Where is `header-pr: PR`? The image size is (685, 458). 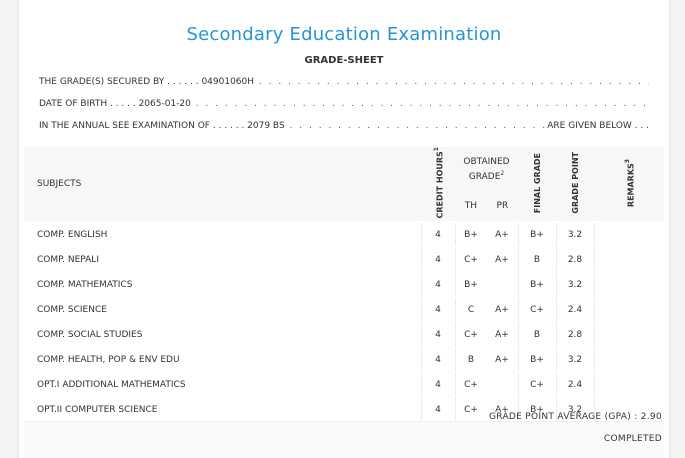
header-pr: PR is located at coordinates (502, 206).